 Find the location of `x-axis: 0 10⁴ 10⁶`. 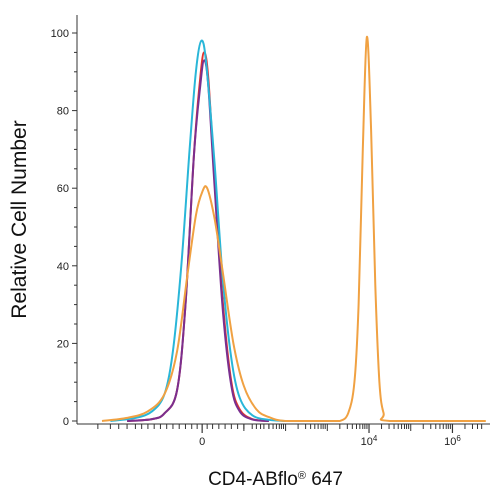

x-axis: 0 10⁴ 10⁶ is located at coordinates (283, 436).